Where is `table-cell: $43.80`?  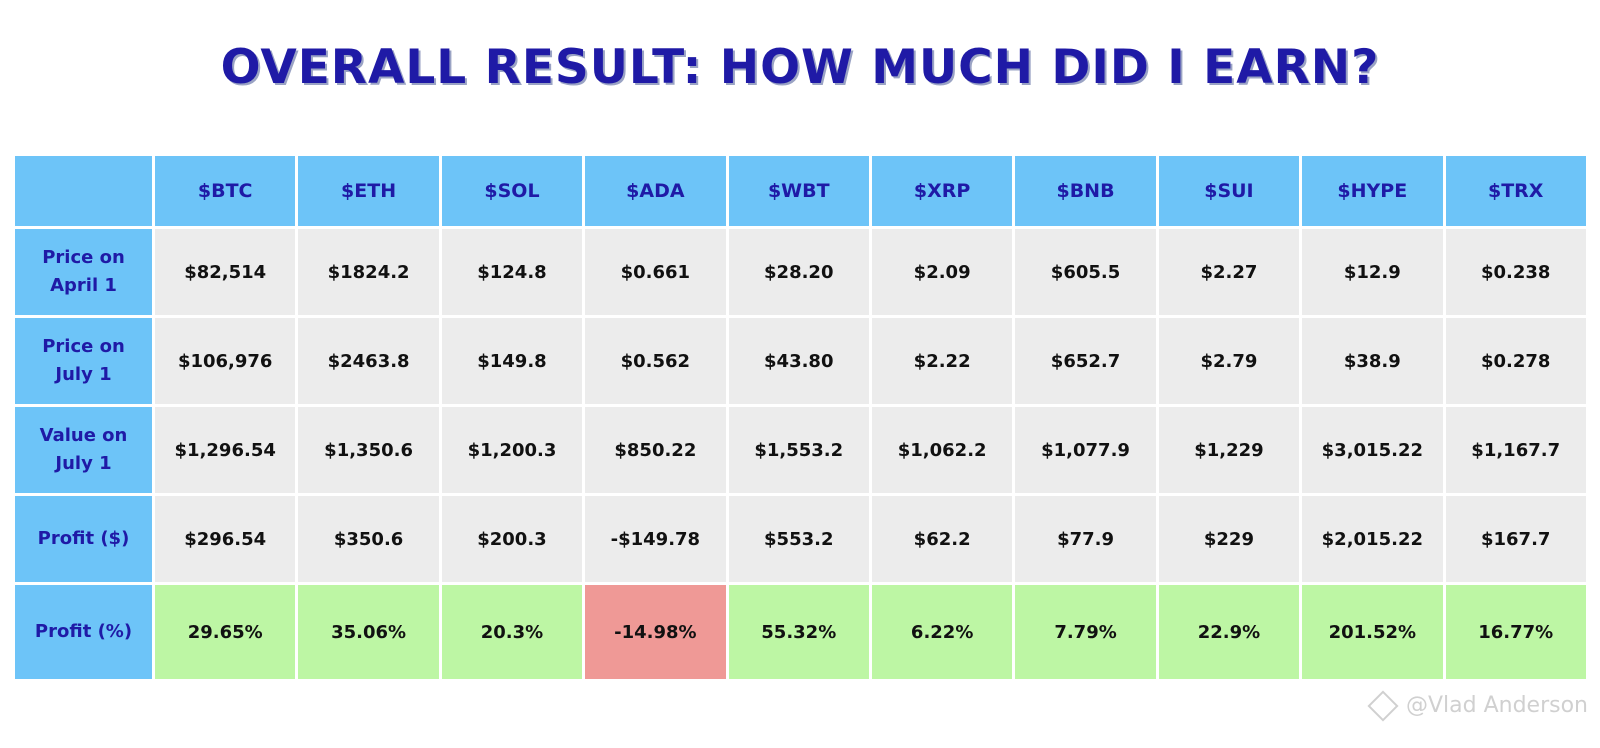 table-cell: $43.80 is located at coordinates (798, 361).